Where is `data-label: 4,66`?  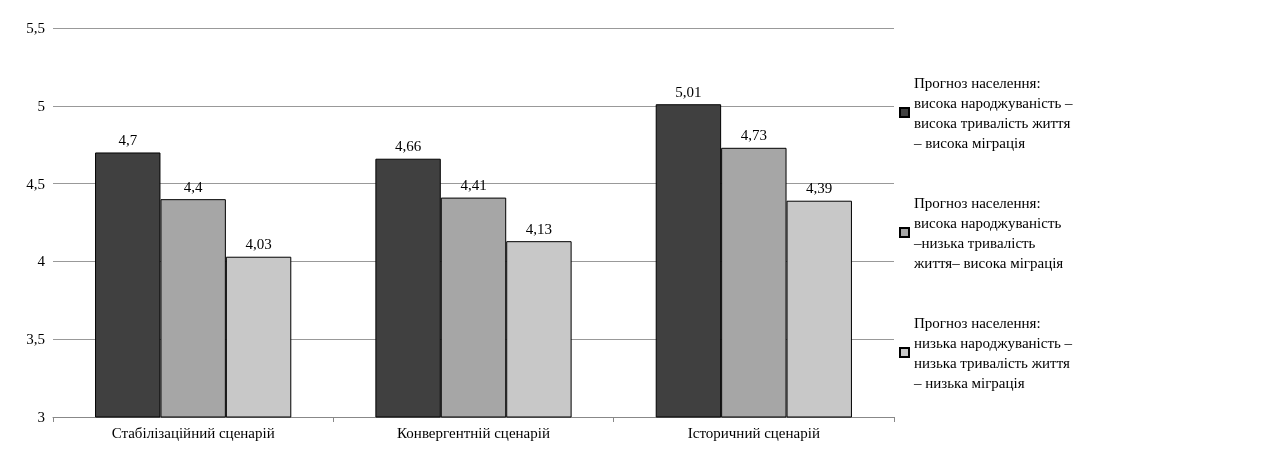 data-label: 4,66 is located at coordinates (408, 146).